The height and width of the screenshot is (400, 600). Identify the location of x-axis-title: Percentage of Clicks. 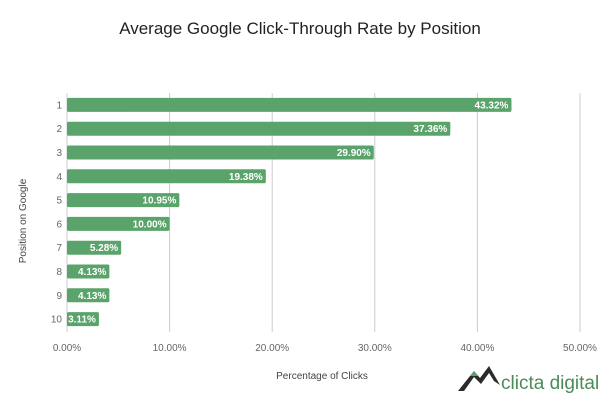
(322, 376).